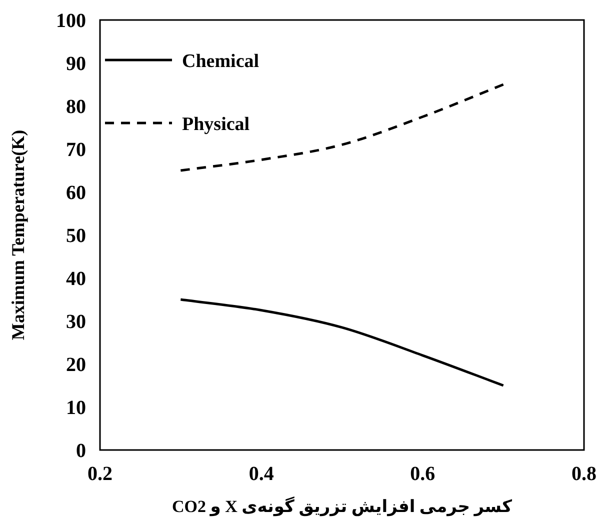 The height and width of the screenshot is (522, 599). I want to click on x-tick-label: 0.6, so click(423, 474).